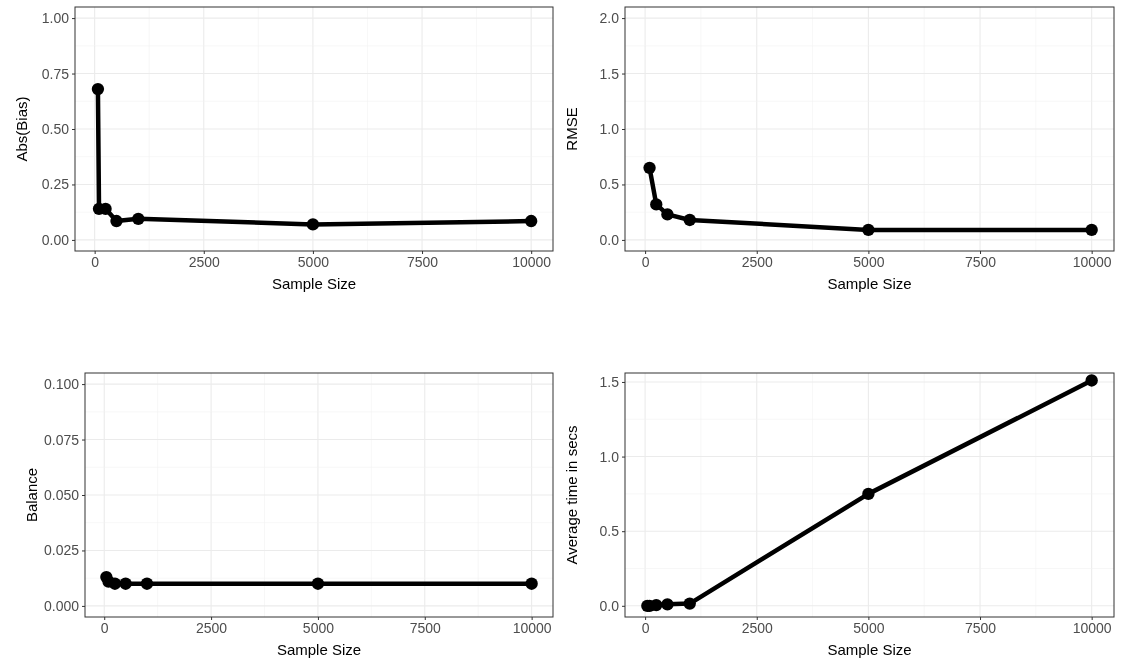  Describe the element at coordinates (609, 18) in the screenshot. I see `y-tick-label: 2.0` at that location.